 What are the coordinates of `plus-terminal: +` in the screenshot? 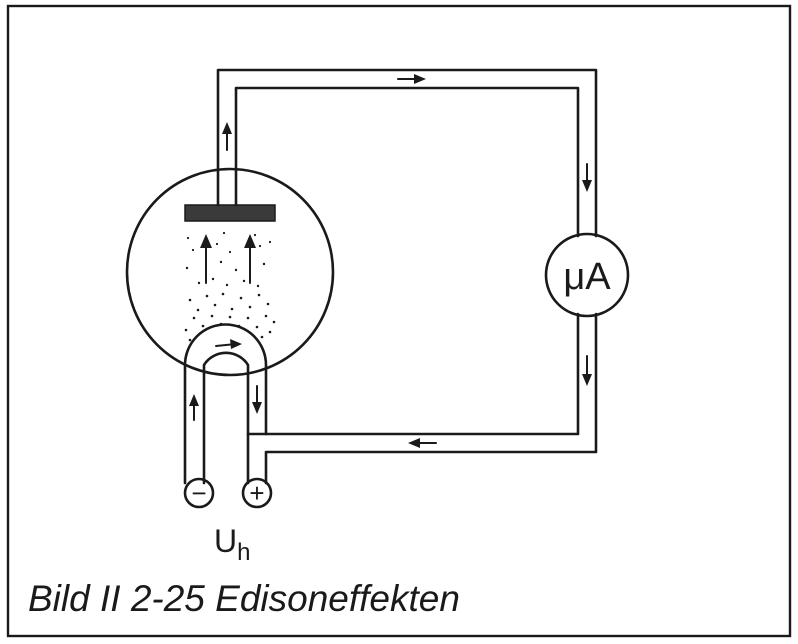 It's located at (257, 493).